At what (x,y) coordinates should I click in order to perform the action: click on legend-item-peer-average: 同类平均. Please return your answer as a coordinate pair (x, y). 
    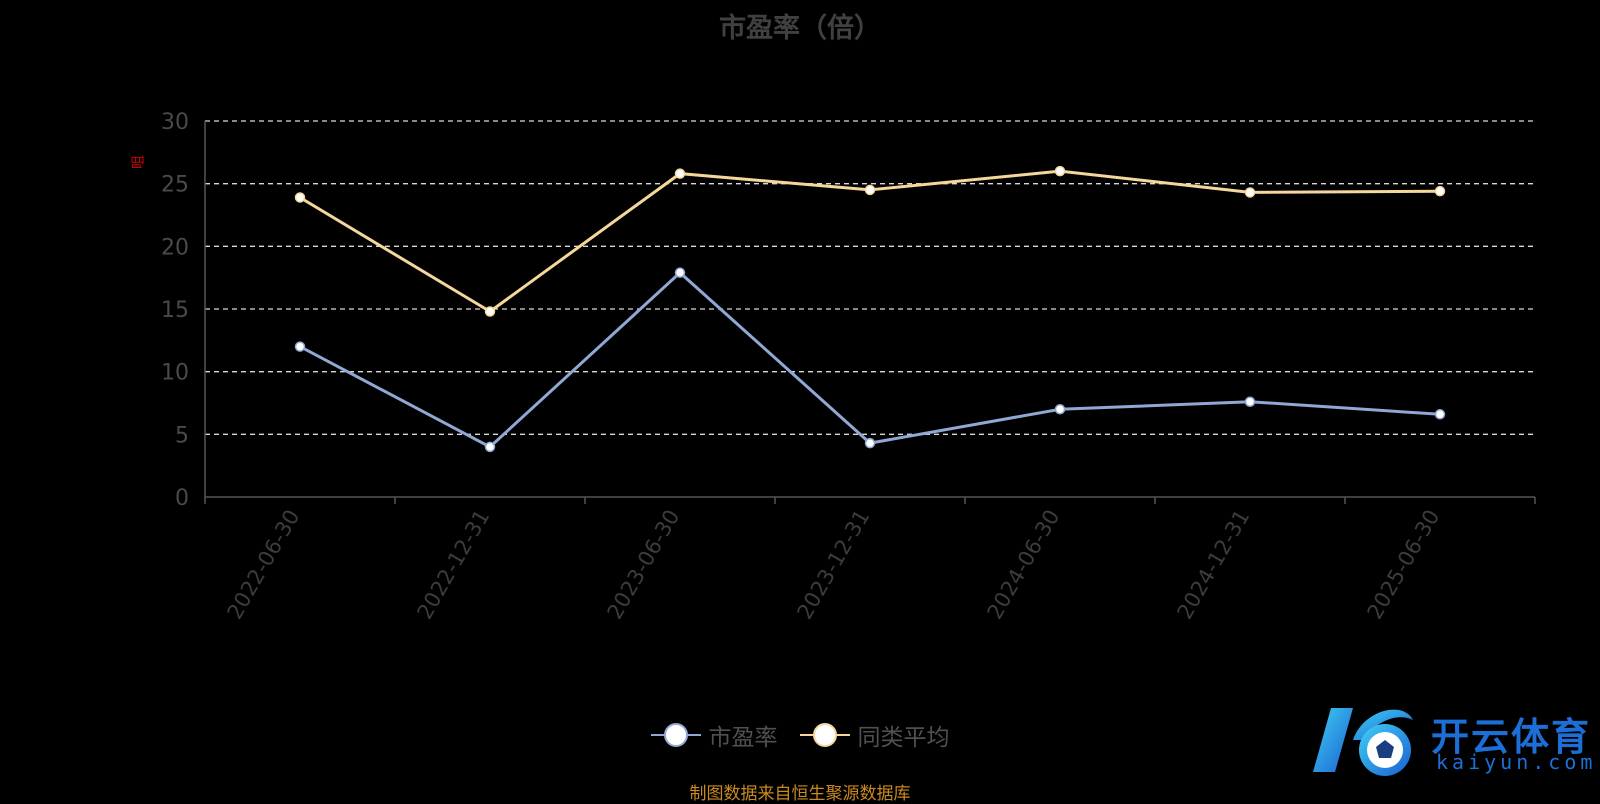
    Looking at the image, I should click on (874, 735).